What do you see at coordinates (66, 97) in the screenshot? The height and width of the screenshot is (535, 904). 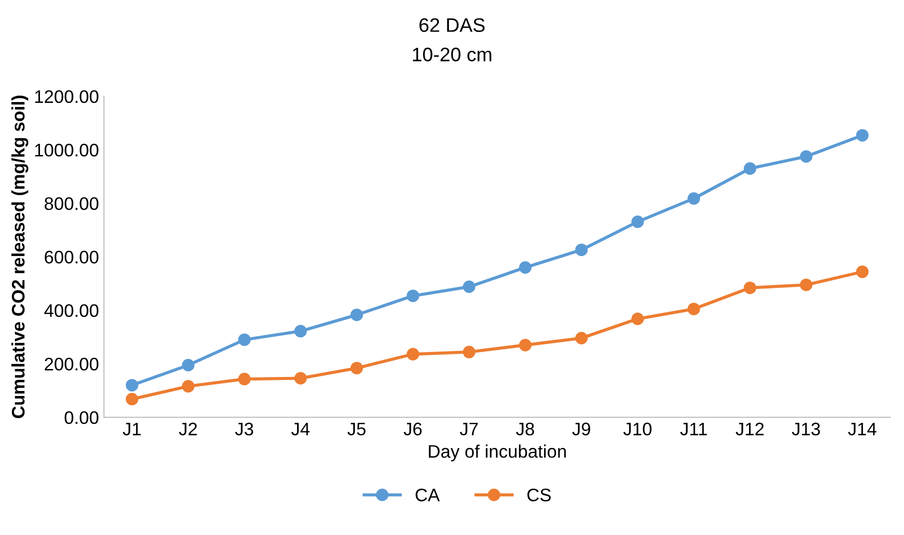 I see `y-tick-label: 1200.00` at bounding box center [66, 97].